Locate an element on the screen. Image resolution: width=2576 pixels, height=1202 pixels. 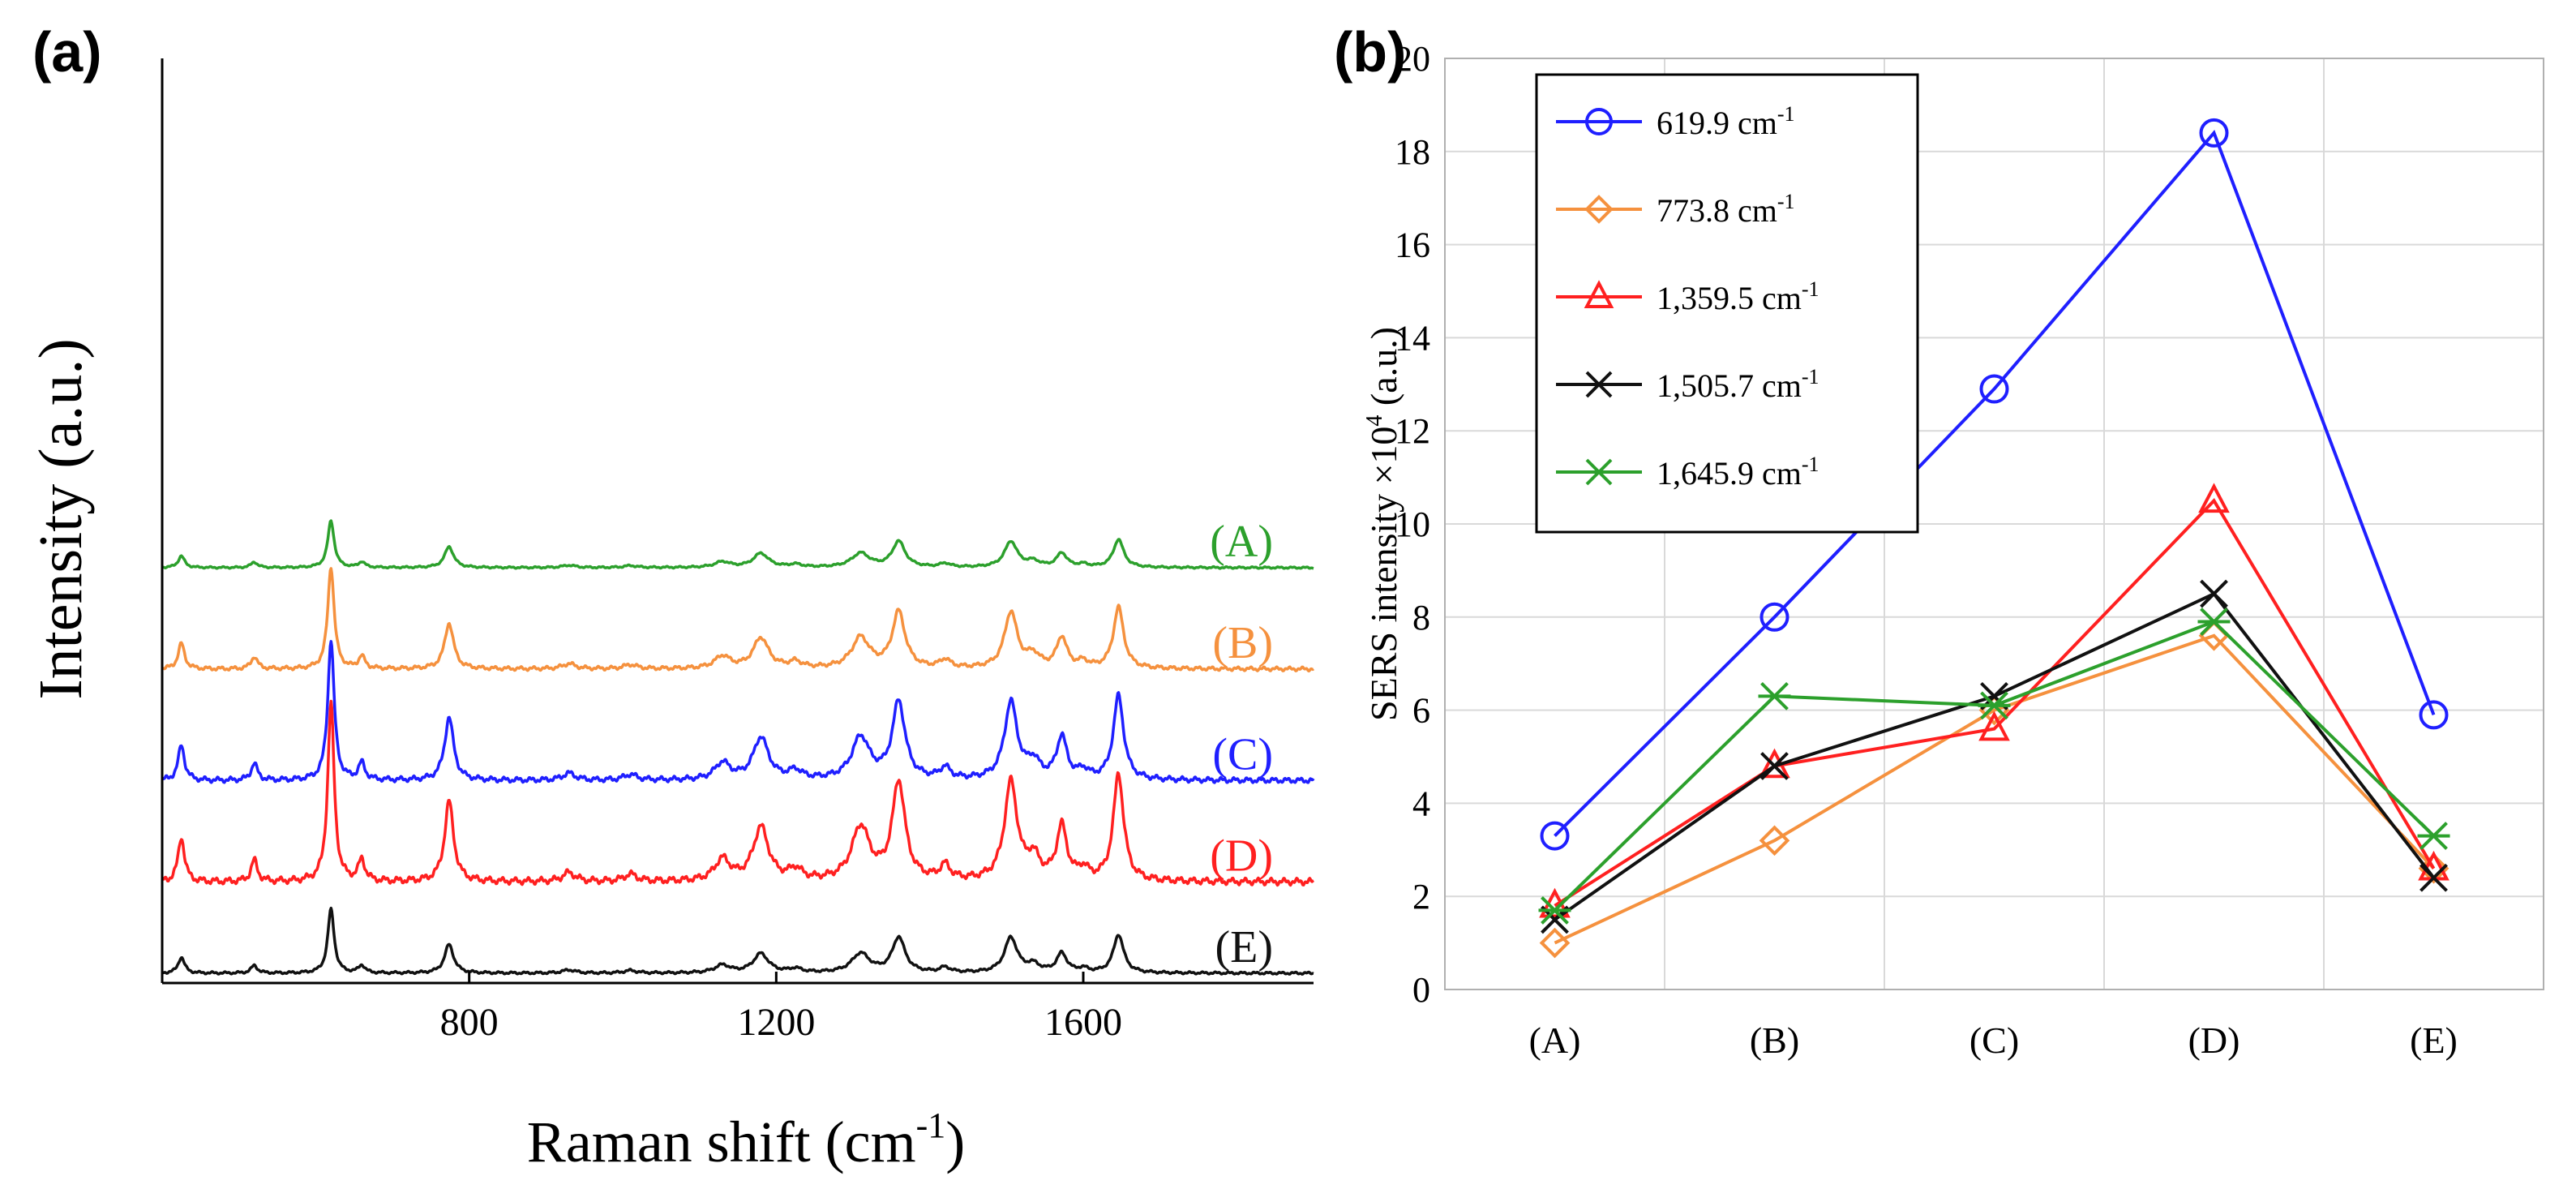
legend-label: 773.8 cm-1 is located at coordinates (1726, 209).